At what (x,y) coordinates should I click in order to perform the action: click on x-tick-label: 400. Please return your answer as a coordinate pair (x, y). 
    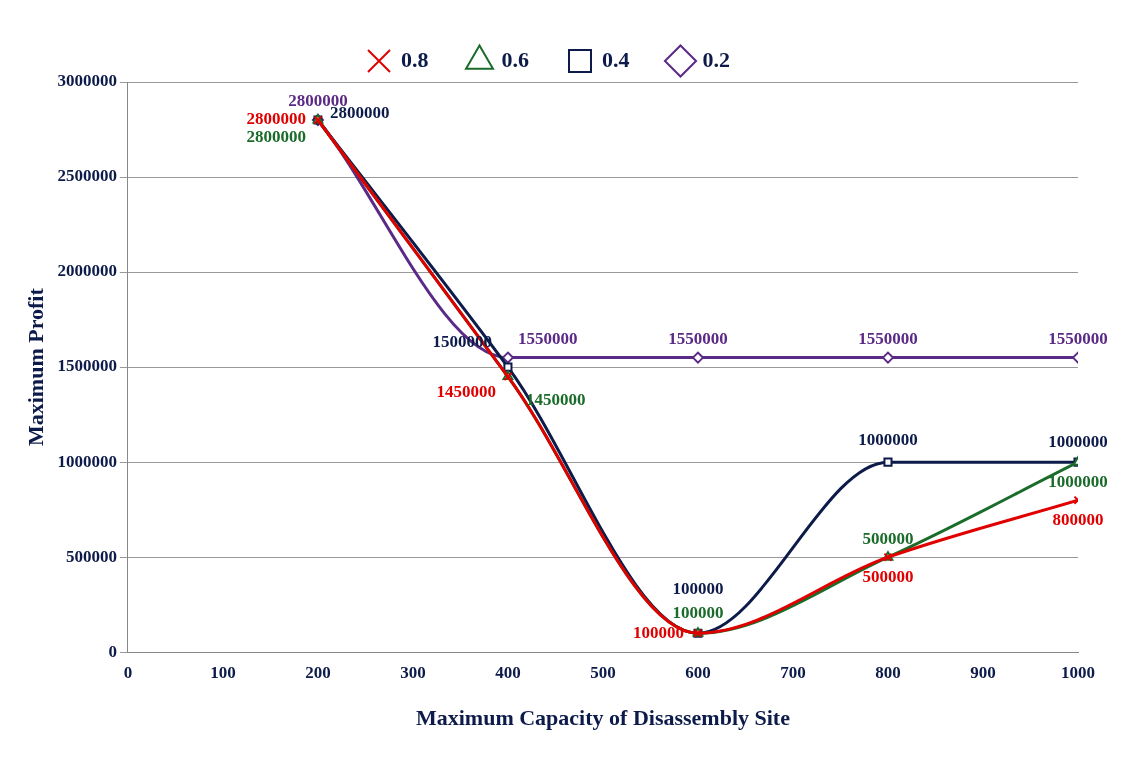
    Looking at the image, I should click on (508, 672).